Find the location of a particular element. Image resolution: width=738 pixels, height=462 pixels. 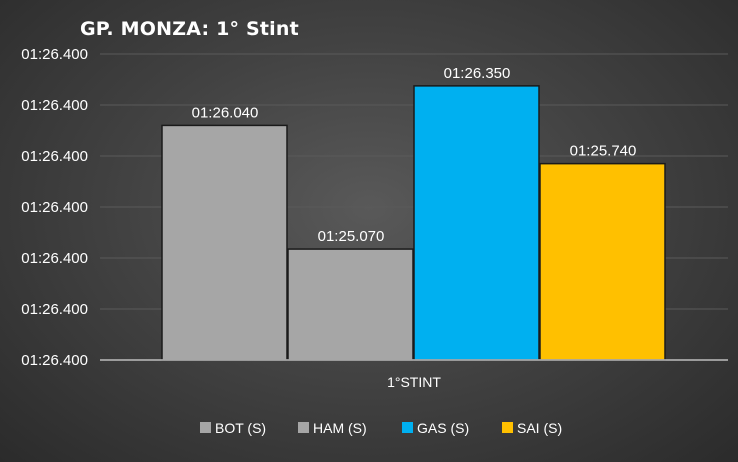

x-tick-label: 1°STINT is located at coordinates (414, 382).